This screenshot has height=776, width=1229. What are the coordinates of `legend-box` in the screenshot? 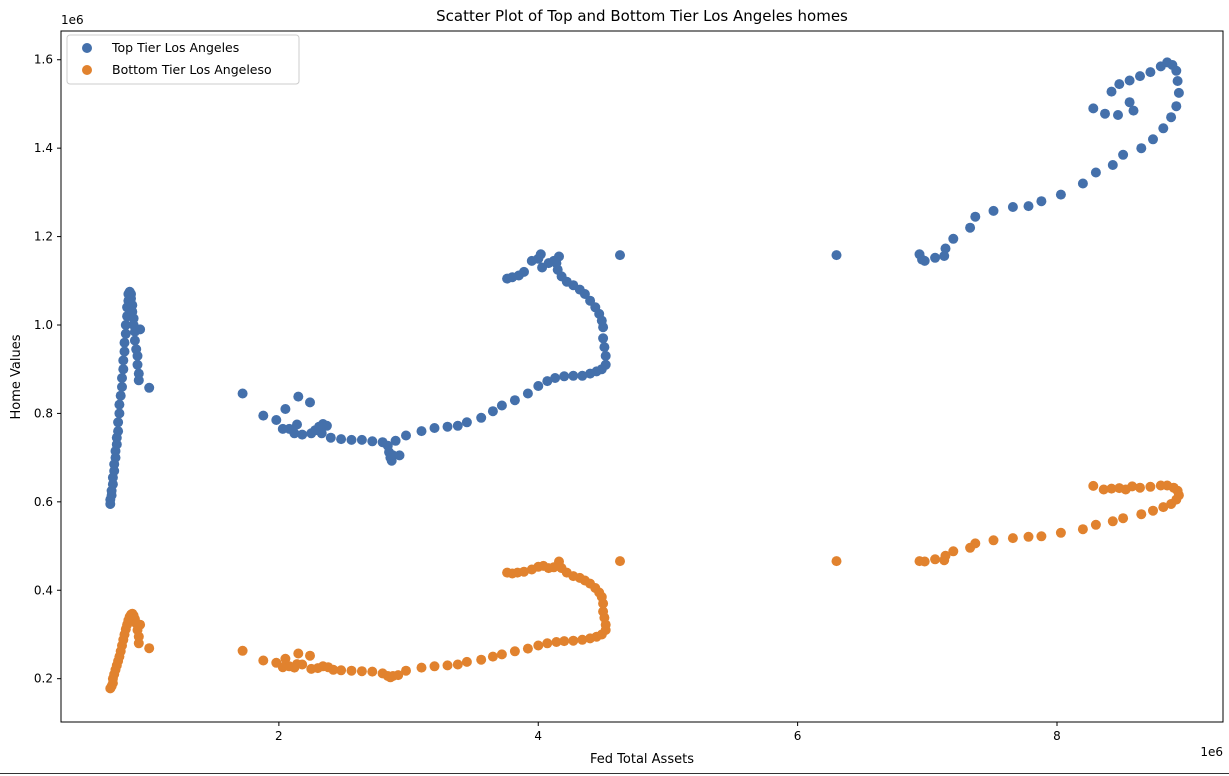 It's located at (183, 59).